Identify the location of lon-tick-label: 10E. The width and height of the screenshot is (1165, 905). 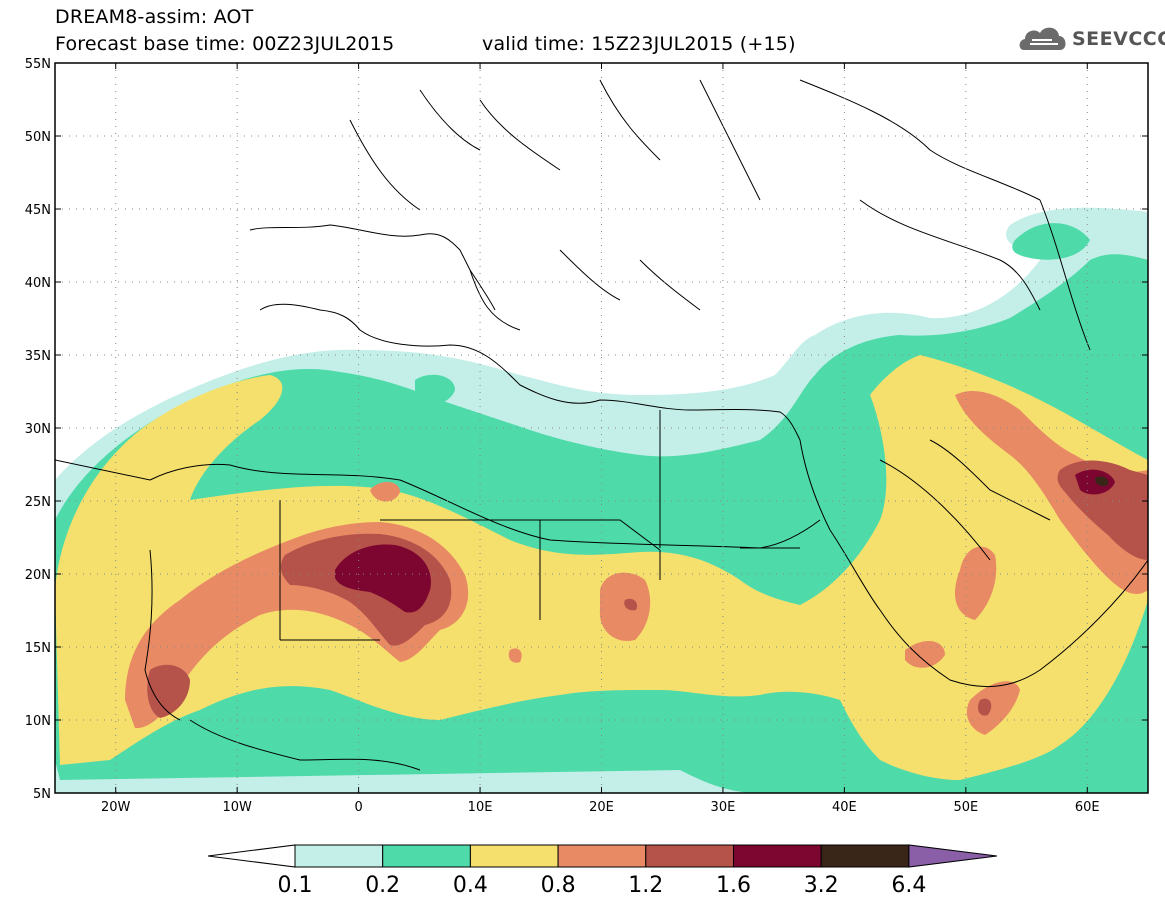
(480, 807).